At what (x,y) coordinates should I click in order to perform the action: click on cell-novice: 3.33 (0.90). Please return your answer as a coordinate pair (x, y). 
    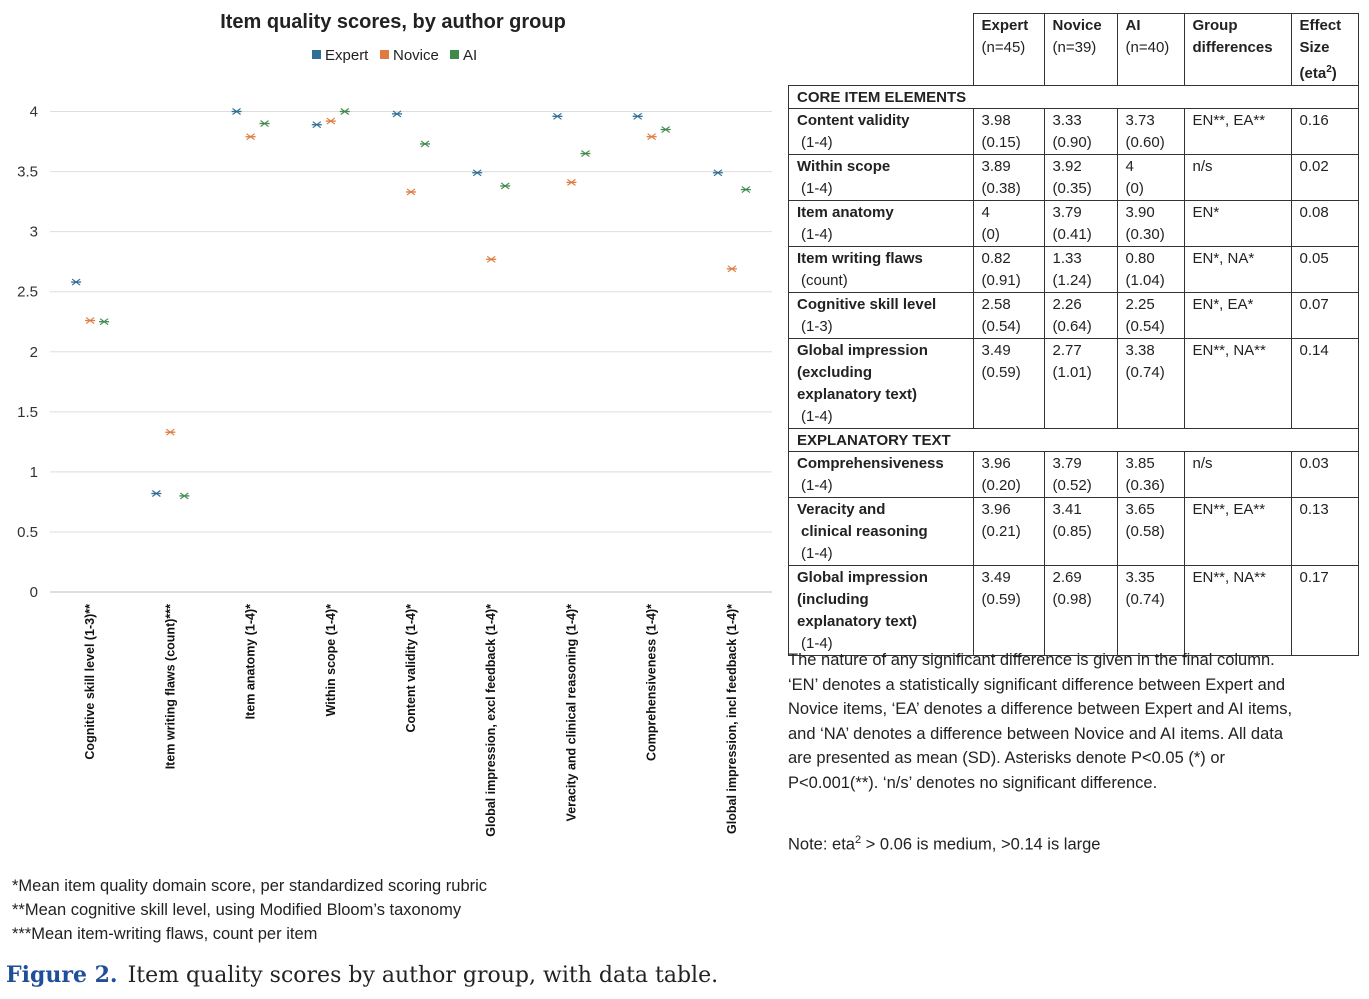
    Looking at the image, I should click on (1080, 131).